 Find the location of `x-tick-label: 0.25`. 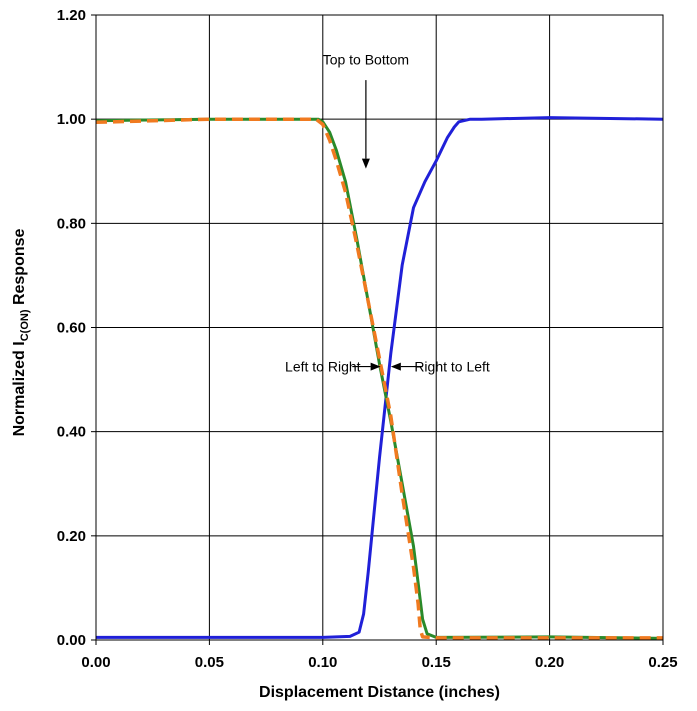

x-tick-label: 0.25 is located at coordinates (662, 662).